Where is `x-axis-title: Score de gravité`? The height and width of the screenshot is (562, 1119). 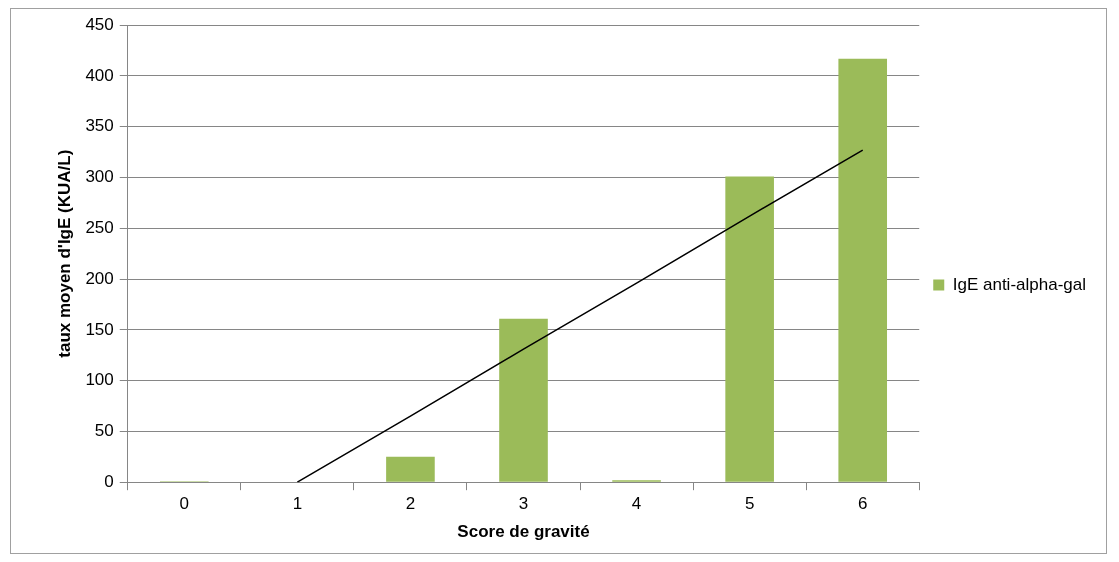
x-axis-title: Score de gravité is located at coordinates (523, 532).